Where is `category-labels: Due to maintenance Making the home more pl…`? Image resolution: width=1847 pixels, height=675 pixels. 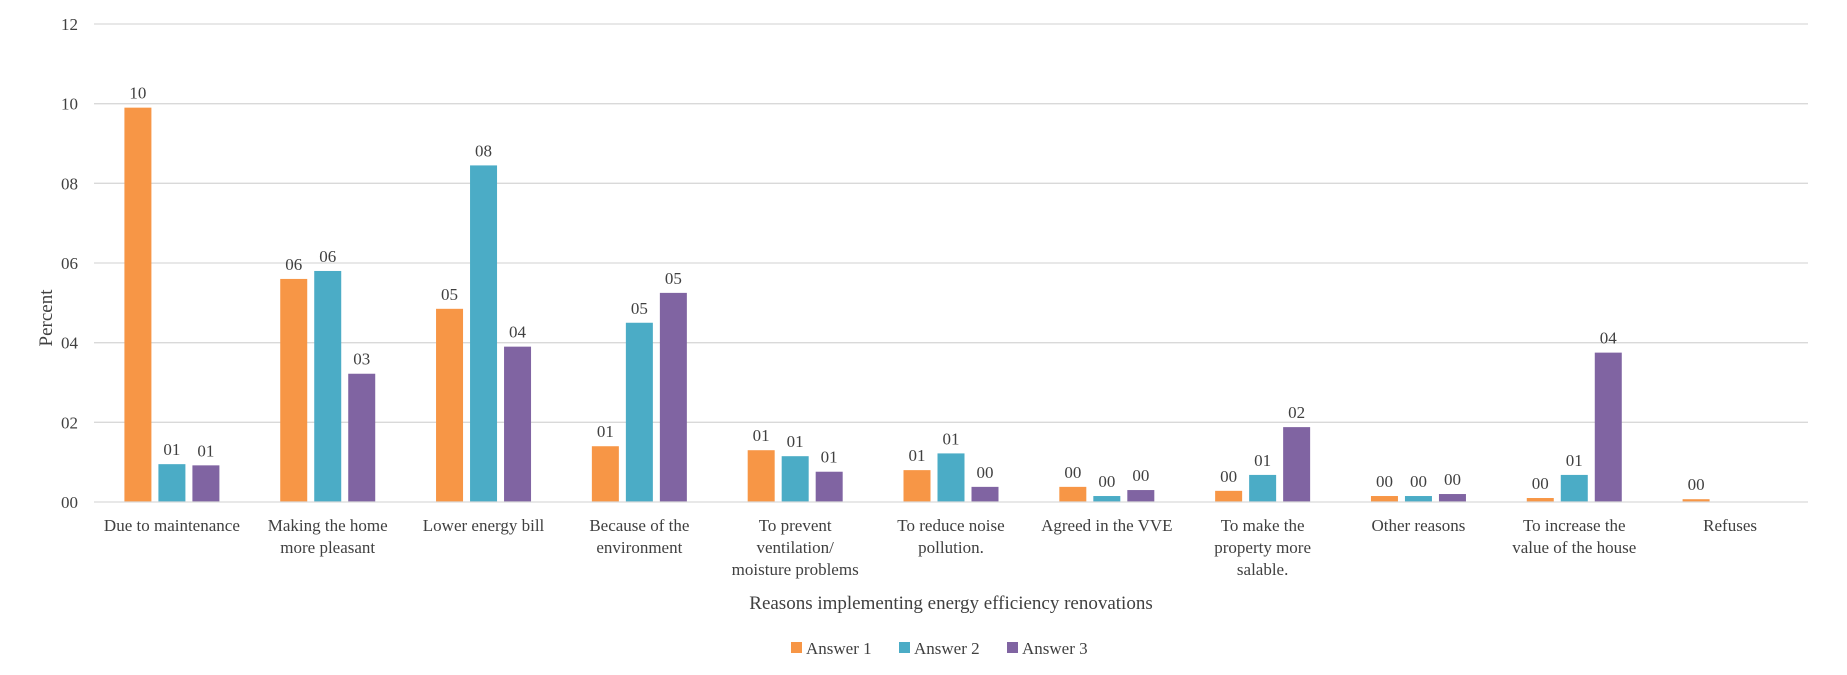 category-labels: Due to maintenance Making the home more pl… is located at coordinates (930, 547).